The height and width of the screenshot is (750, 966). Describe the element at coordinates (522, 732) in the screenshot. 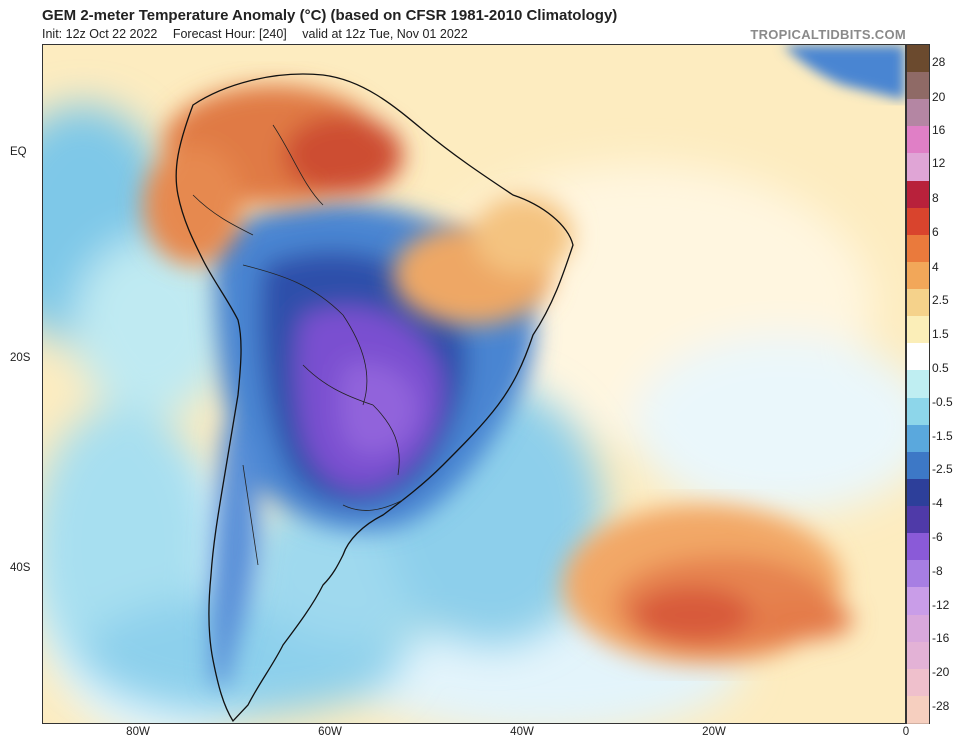

I see `lon-label-40w: 40W` at that location.